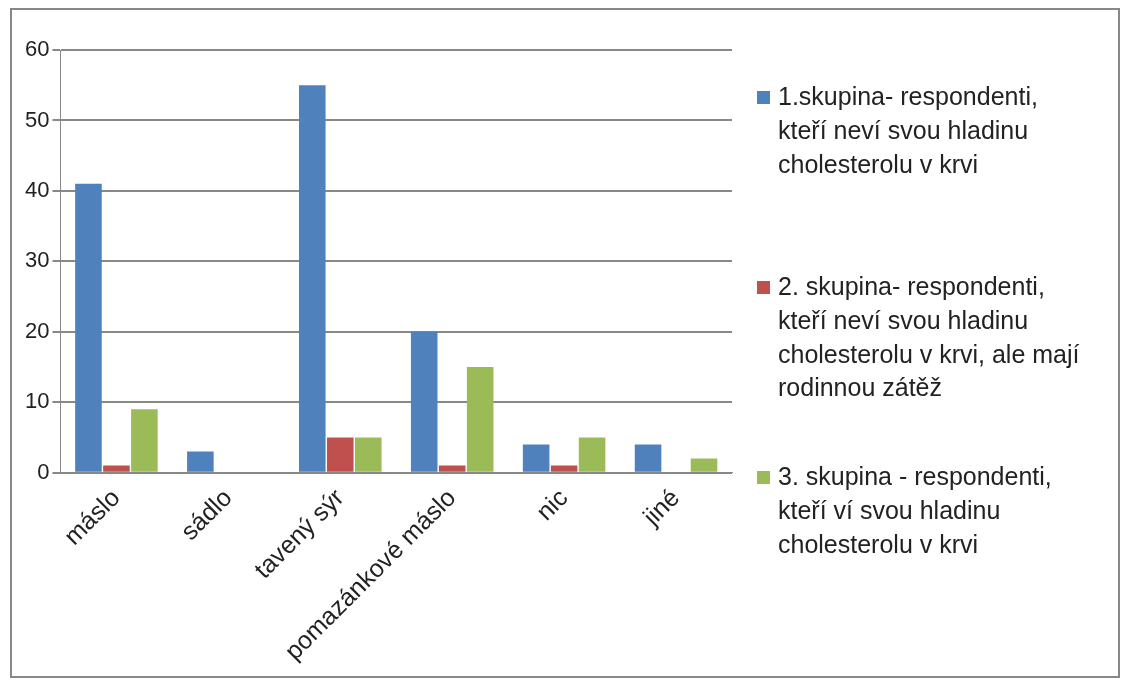 Image resolution: width=1134 pixels, height=686 pixels. Describe the element at coordinates (37, 330) in the screenshot. I see `y-tick-label: 20` at that location.